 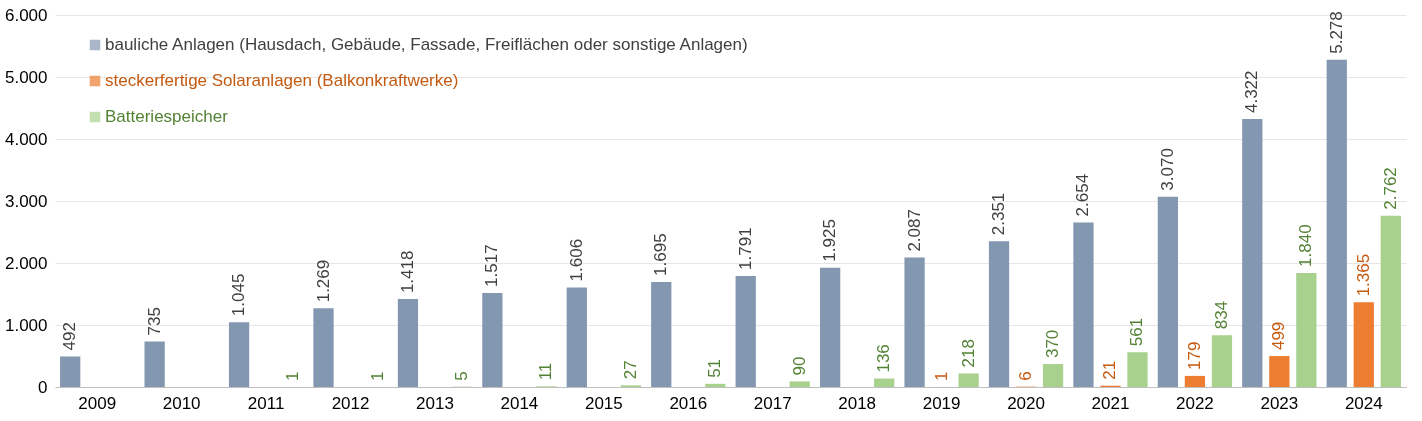 I want to click on x-tick-label: 2023, so click(x=1279, y=403).